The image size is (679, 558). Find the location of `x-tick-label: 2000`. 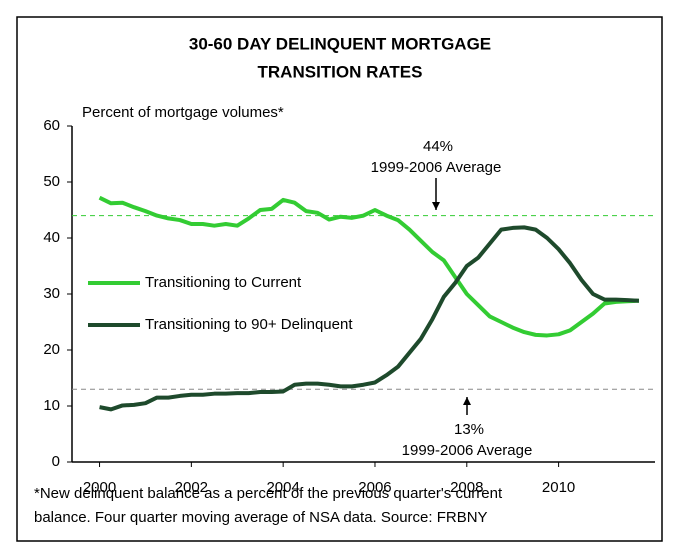

x-tick-label: 2000 is located at coordinates (99, 487).